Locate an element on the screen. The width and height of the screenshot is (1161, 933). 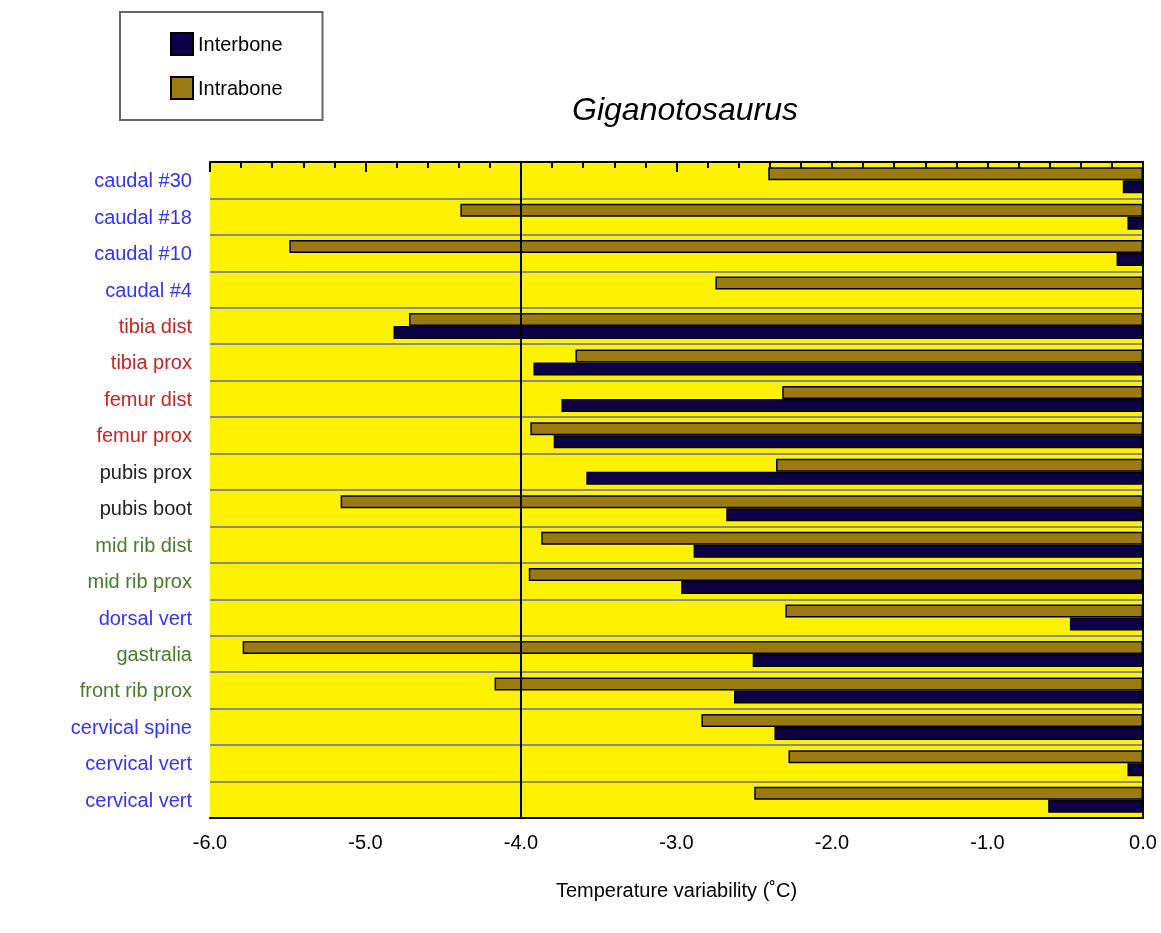
x-tick-label: -5.0 is located at coordinates (365, 842).